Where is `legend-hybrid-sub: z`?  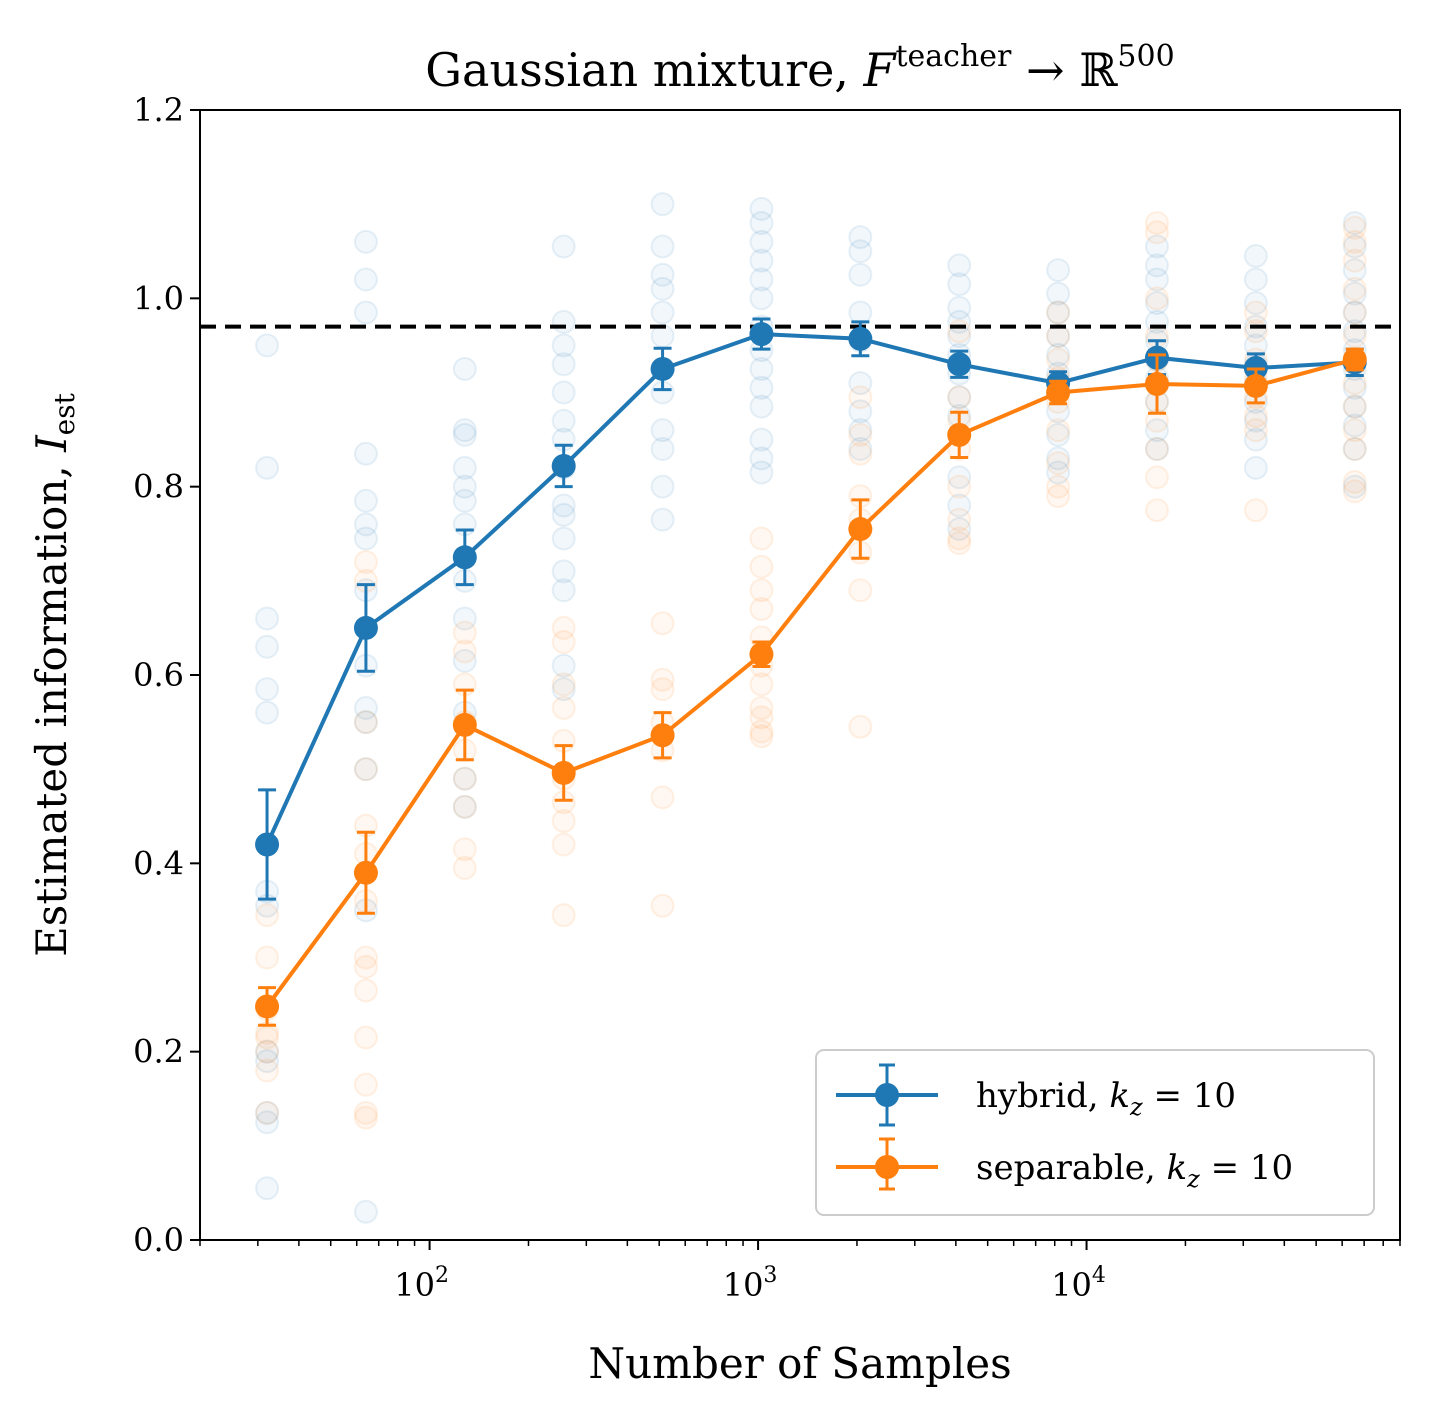 legend-hybrid-sub: z is located at coordinates (1136, 1107).